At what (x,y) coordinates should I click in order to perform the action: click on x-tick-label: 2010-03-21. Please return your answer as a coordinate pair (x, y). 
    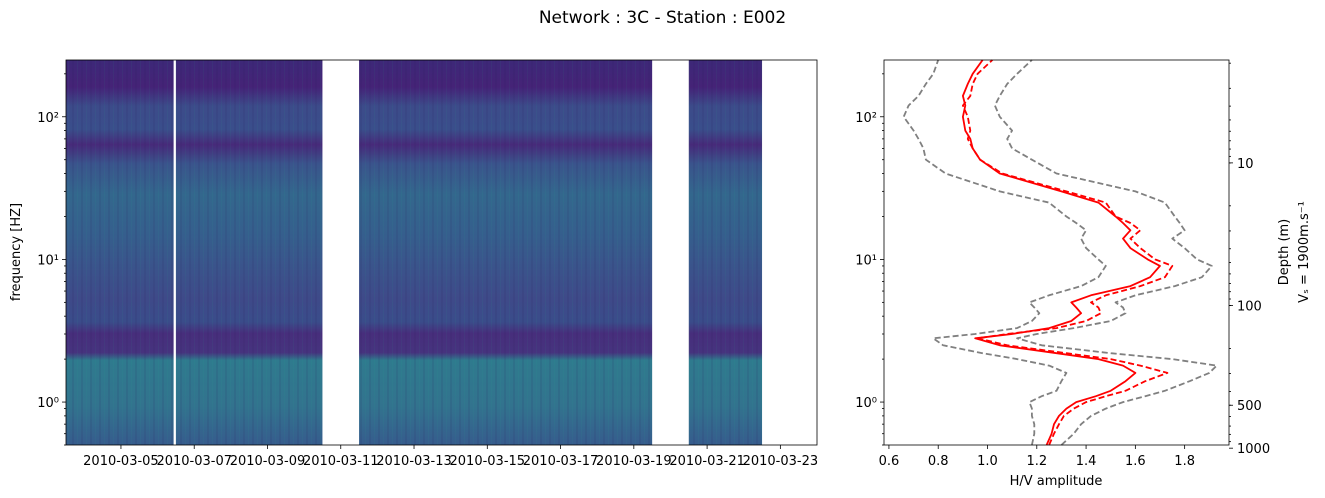
    Looking at the image, I should click on (707, 461).